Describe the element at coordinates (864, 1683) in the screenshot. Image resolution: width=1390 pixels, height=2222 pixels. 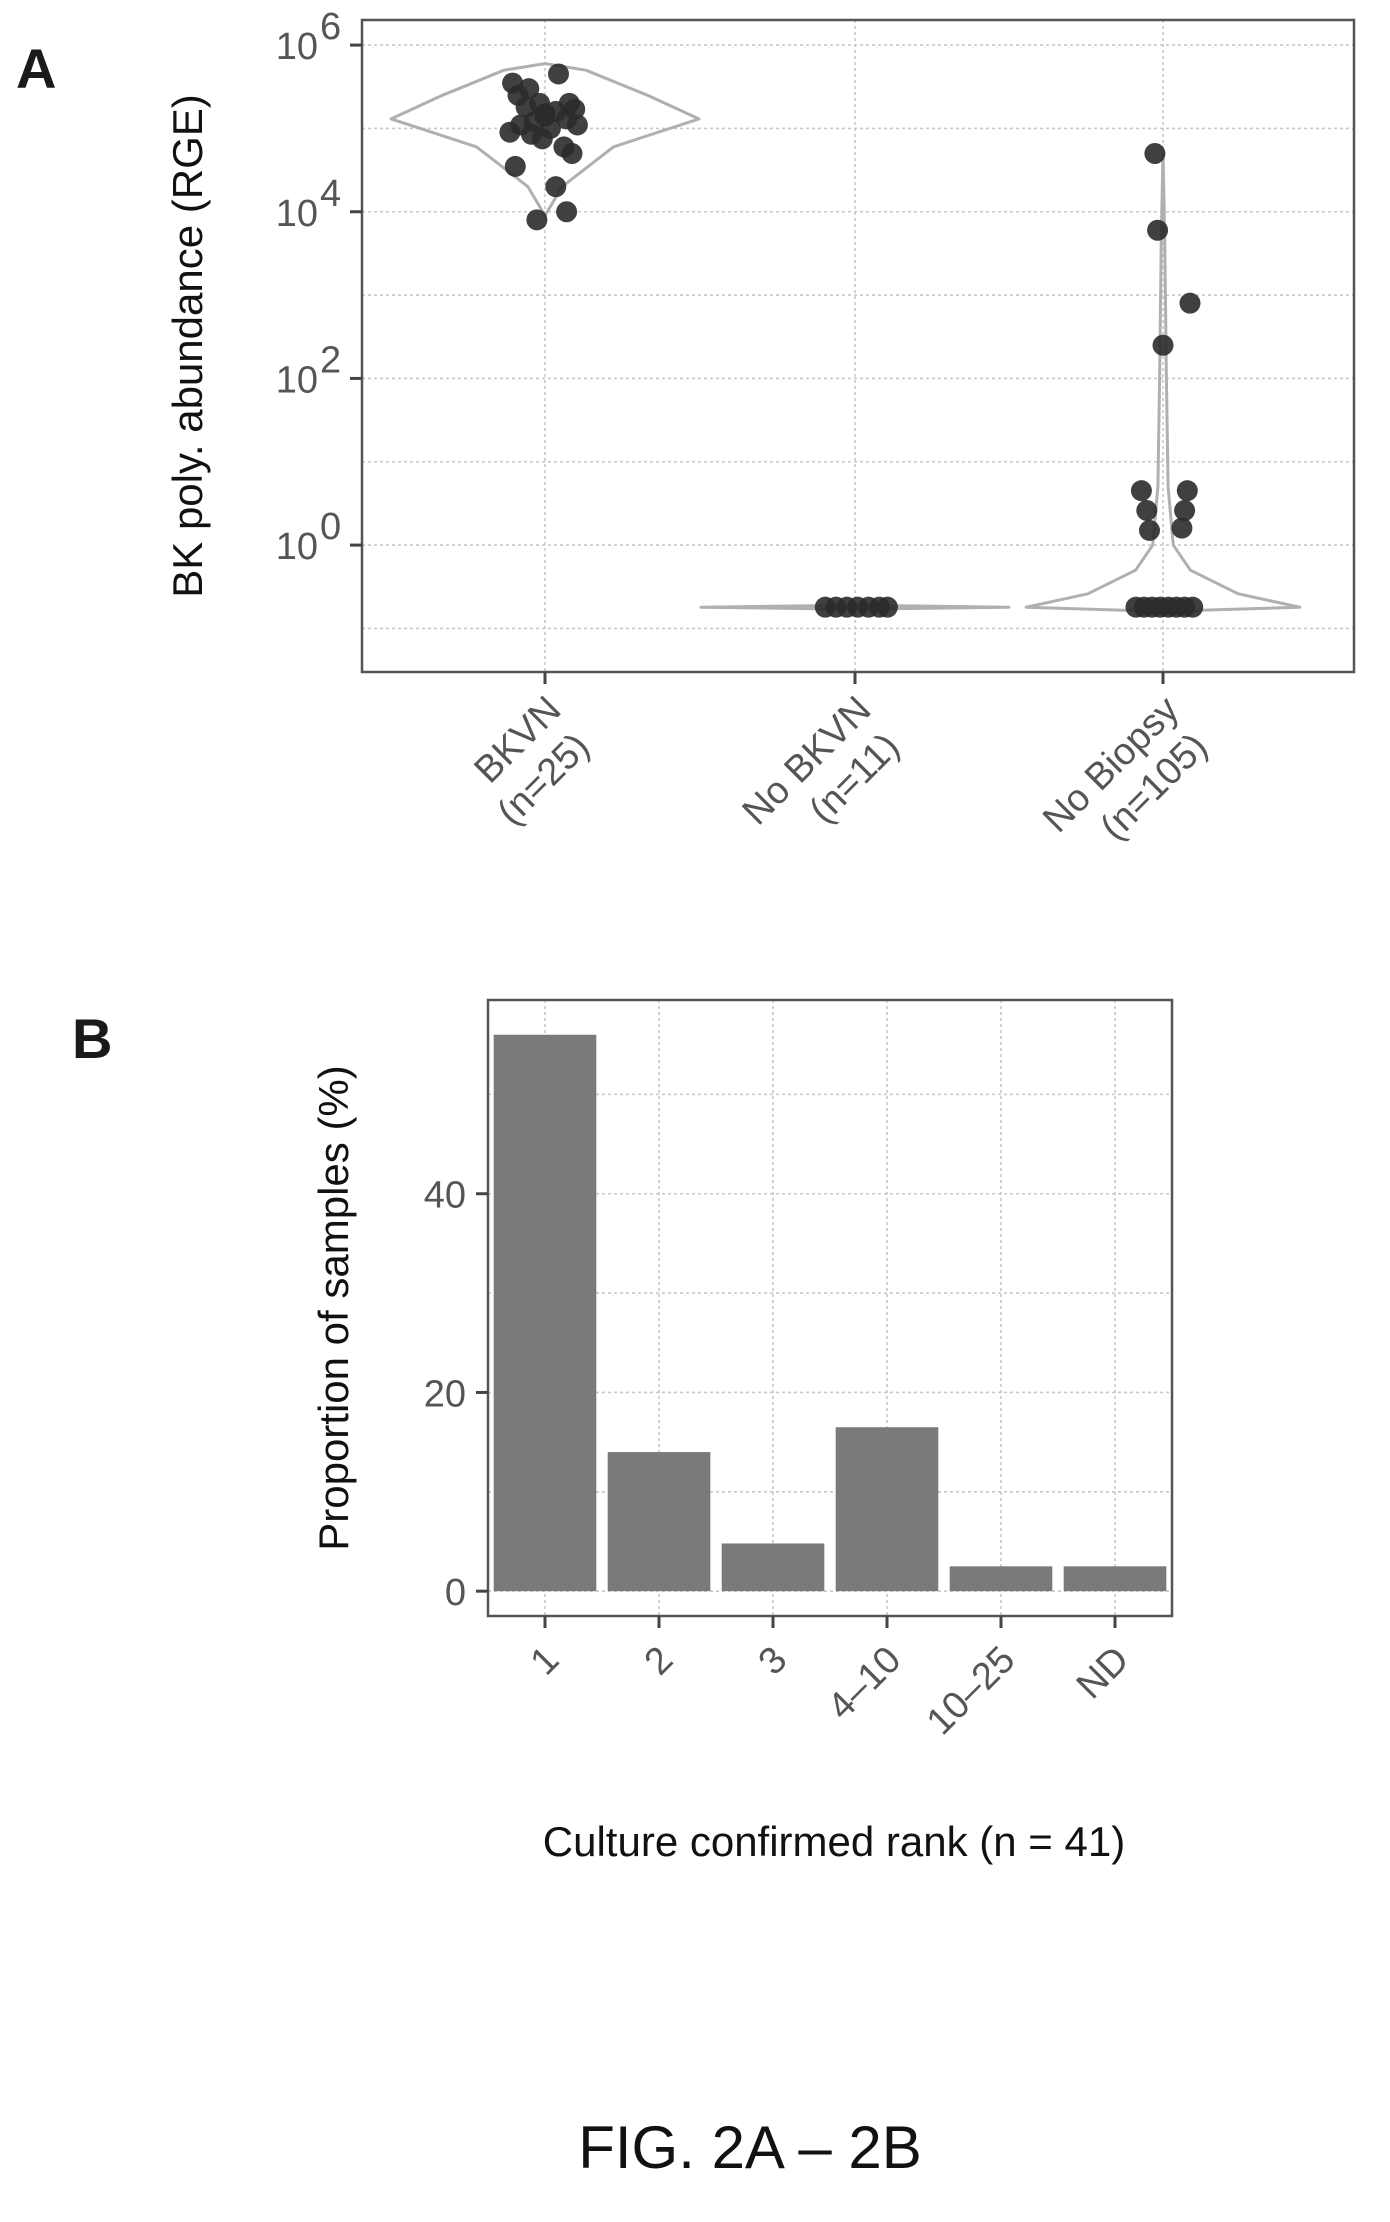
I see `x-tick-label: 4–10` at that location.